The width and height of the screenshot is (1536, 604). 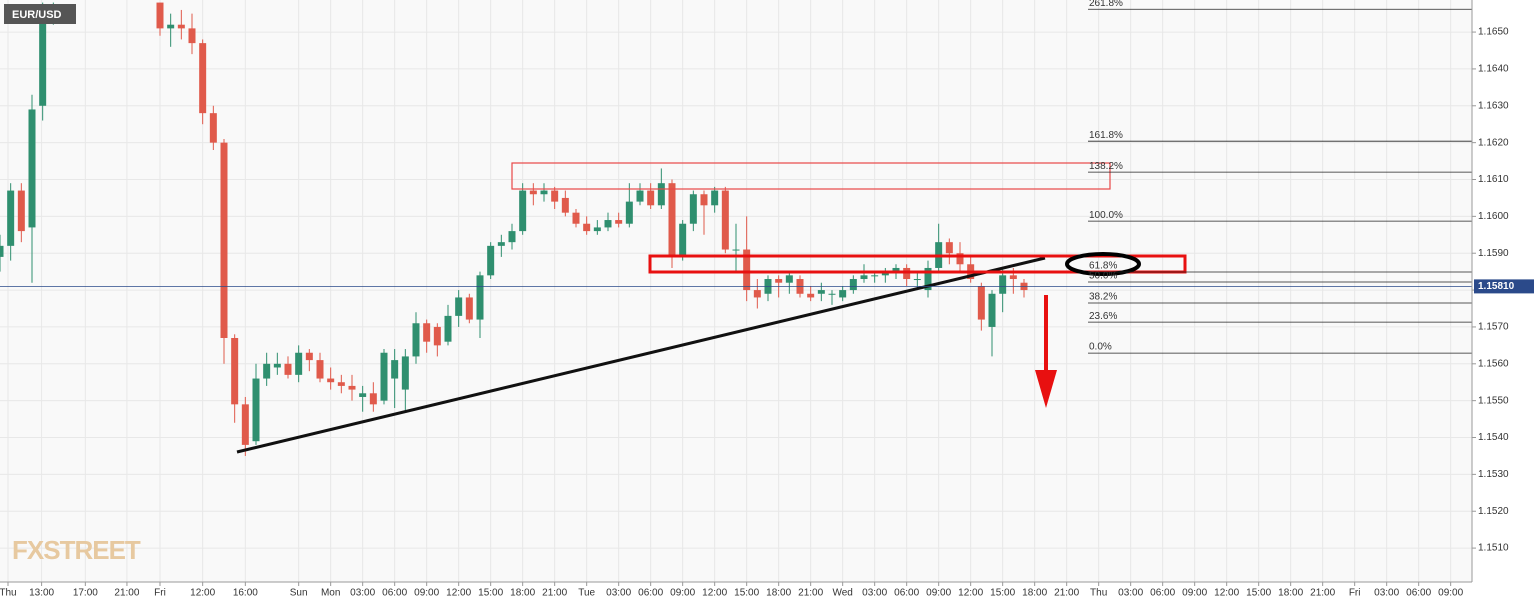 I want to click on x-tick-label: Thu, so click(x=8, y=593).